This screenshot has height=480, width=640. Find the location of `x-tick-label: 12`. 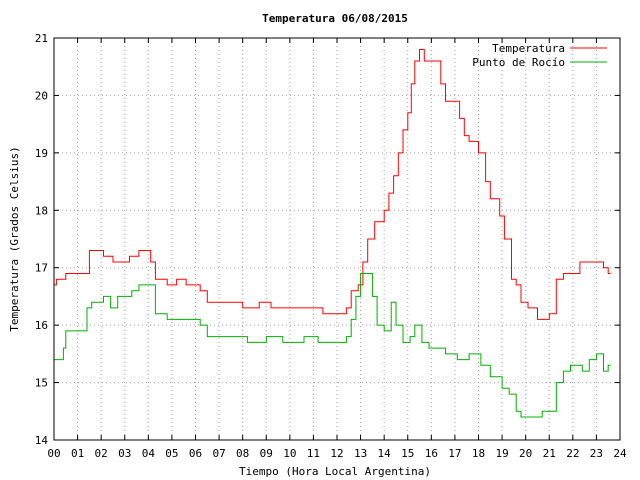

x-tick-label: 12 is located at coordinates (336, 453).